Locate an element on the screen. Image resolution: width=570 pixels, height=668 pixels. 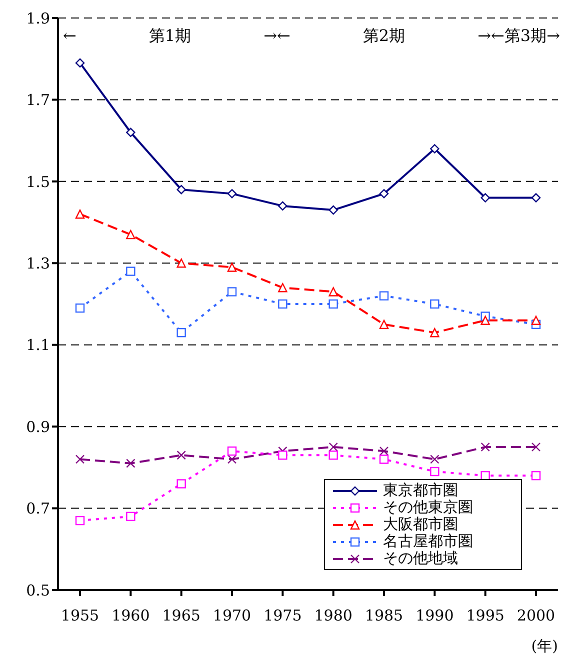
y-tick-label: 1.9 is located at coordinates (38, 18).